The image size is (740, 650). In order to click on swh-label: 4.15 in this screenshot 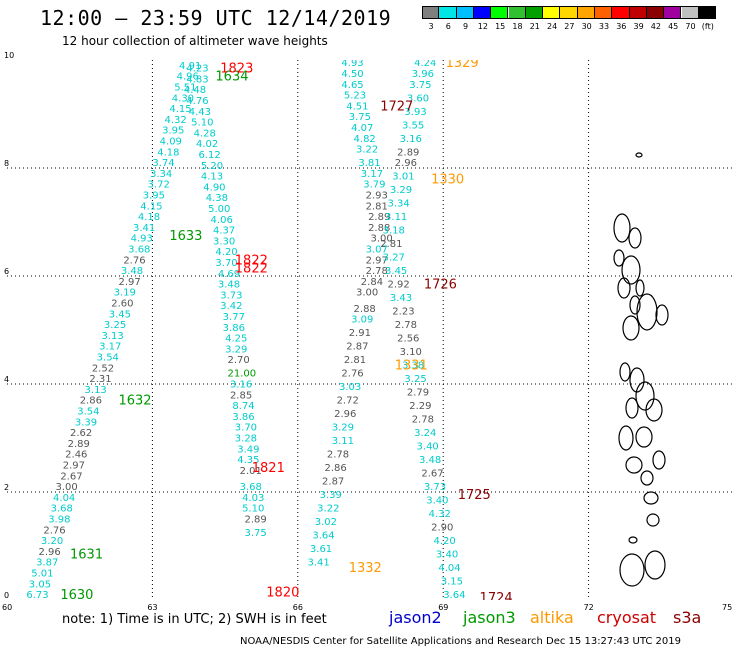, I will do `click(180, 109)`.